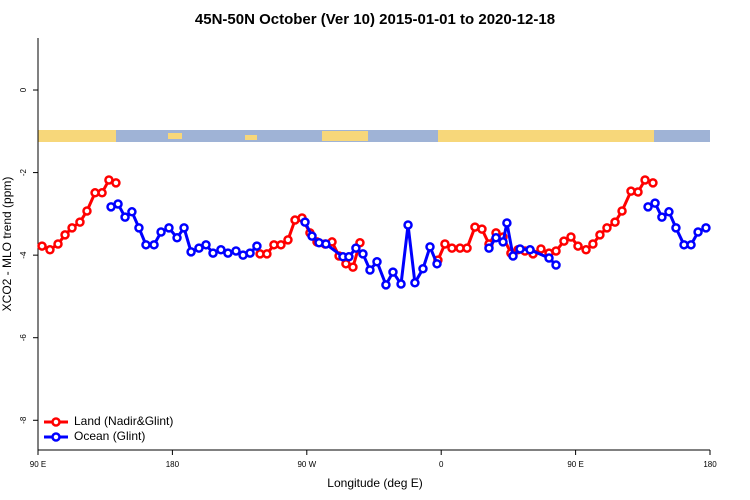  I want to click on legend-label: Ocean (Glint), so click(109, 436).